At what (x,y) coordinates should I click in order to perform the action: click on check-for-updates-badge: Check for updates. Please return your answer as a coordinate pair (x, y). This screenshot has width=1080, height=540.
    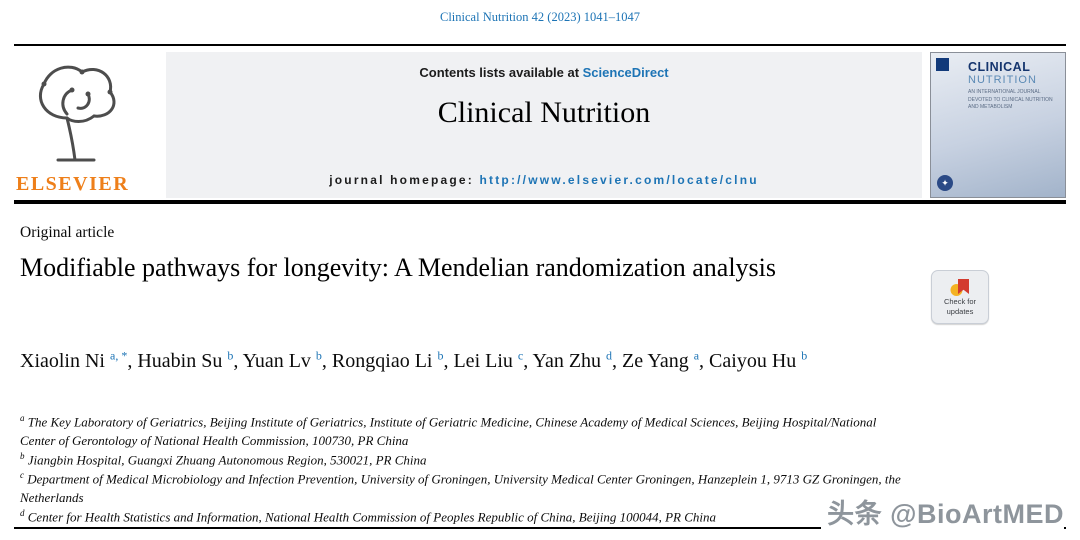
    Looking at the image, I should click on (960, 297).